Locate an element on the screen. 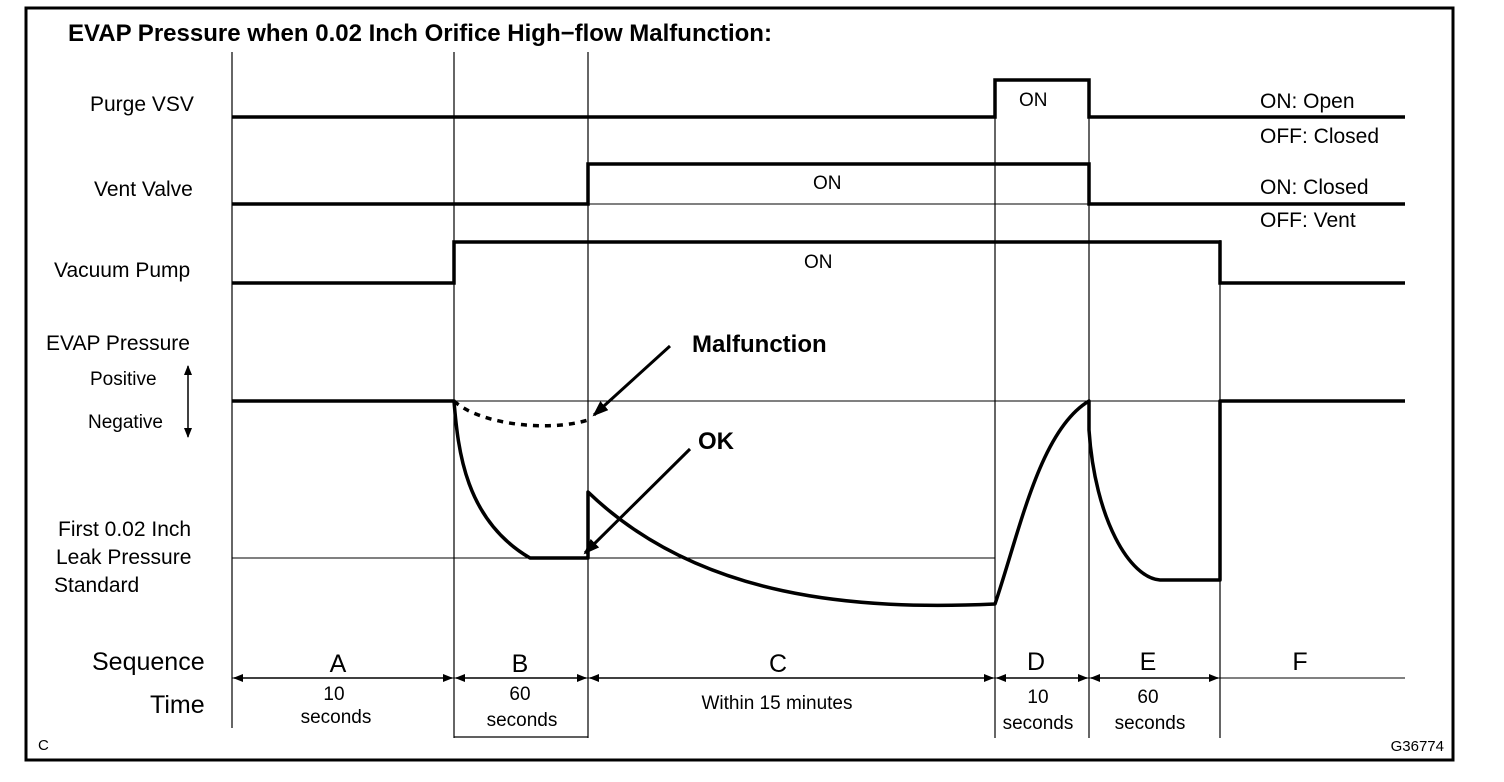 This screenshot has height=782, width=1504. vent-valve-legend-off: OFF: Vent is located at coordinates (1308, 220).